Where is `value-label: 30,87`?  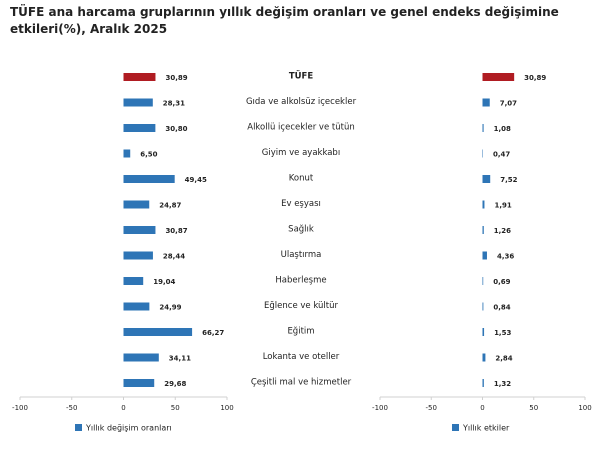
value-label: 30,87 is located at coordinates (176, 231).